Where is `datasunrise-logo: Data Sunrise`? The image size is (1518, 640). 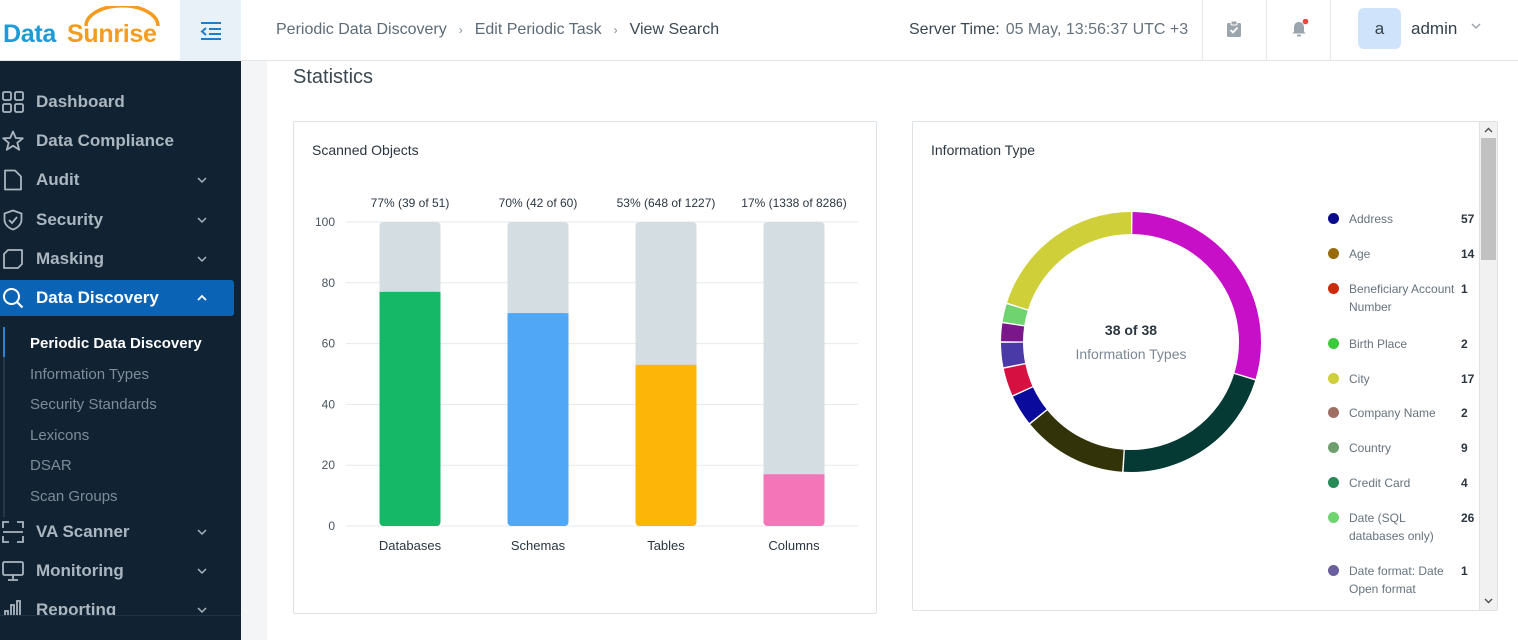 datasunrise-logo: Data Sunrise is located at coordinates (90, 30).